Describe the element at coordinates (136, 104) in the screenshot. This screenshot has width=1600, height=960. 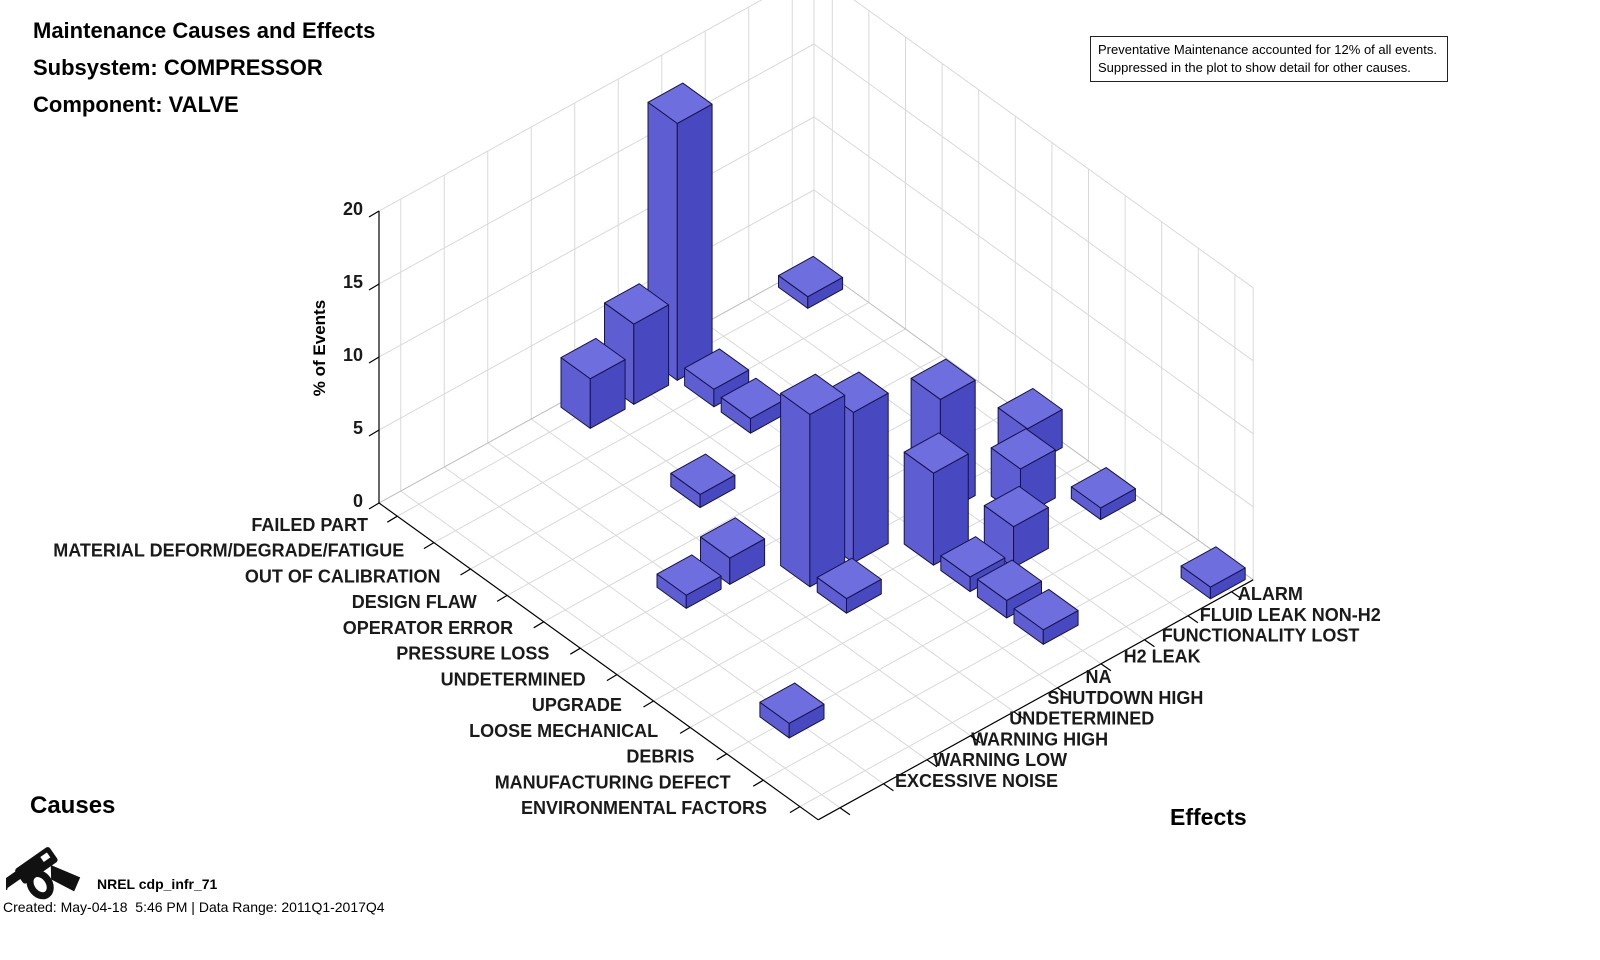
I see `page-title-line3: Component: VALVE` at that location.